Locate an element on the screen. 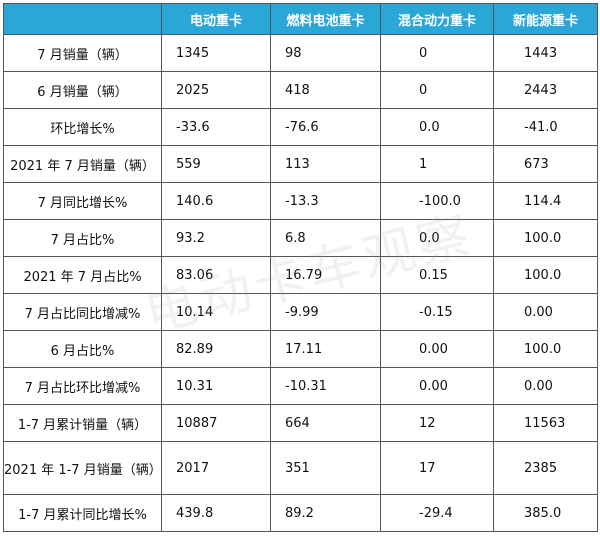  table-cell: -9.99 is located at coordinates (325, 312).